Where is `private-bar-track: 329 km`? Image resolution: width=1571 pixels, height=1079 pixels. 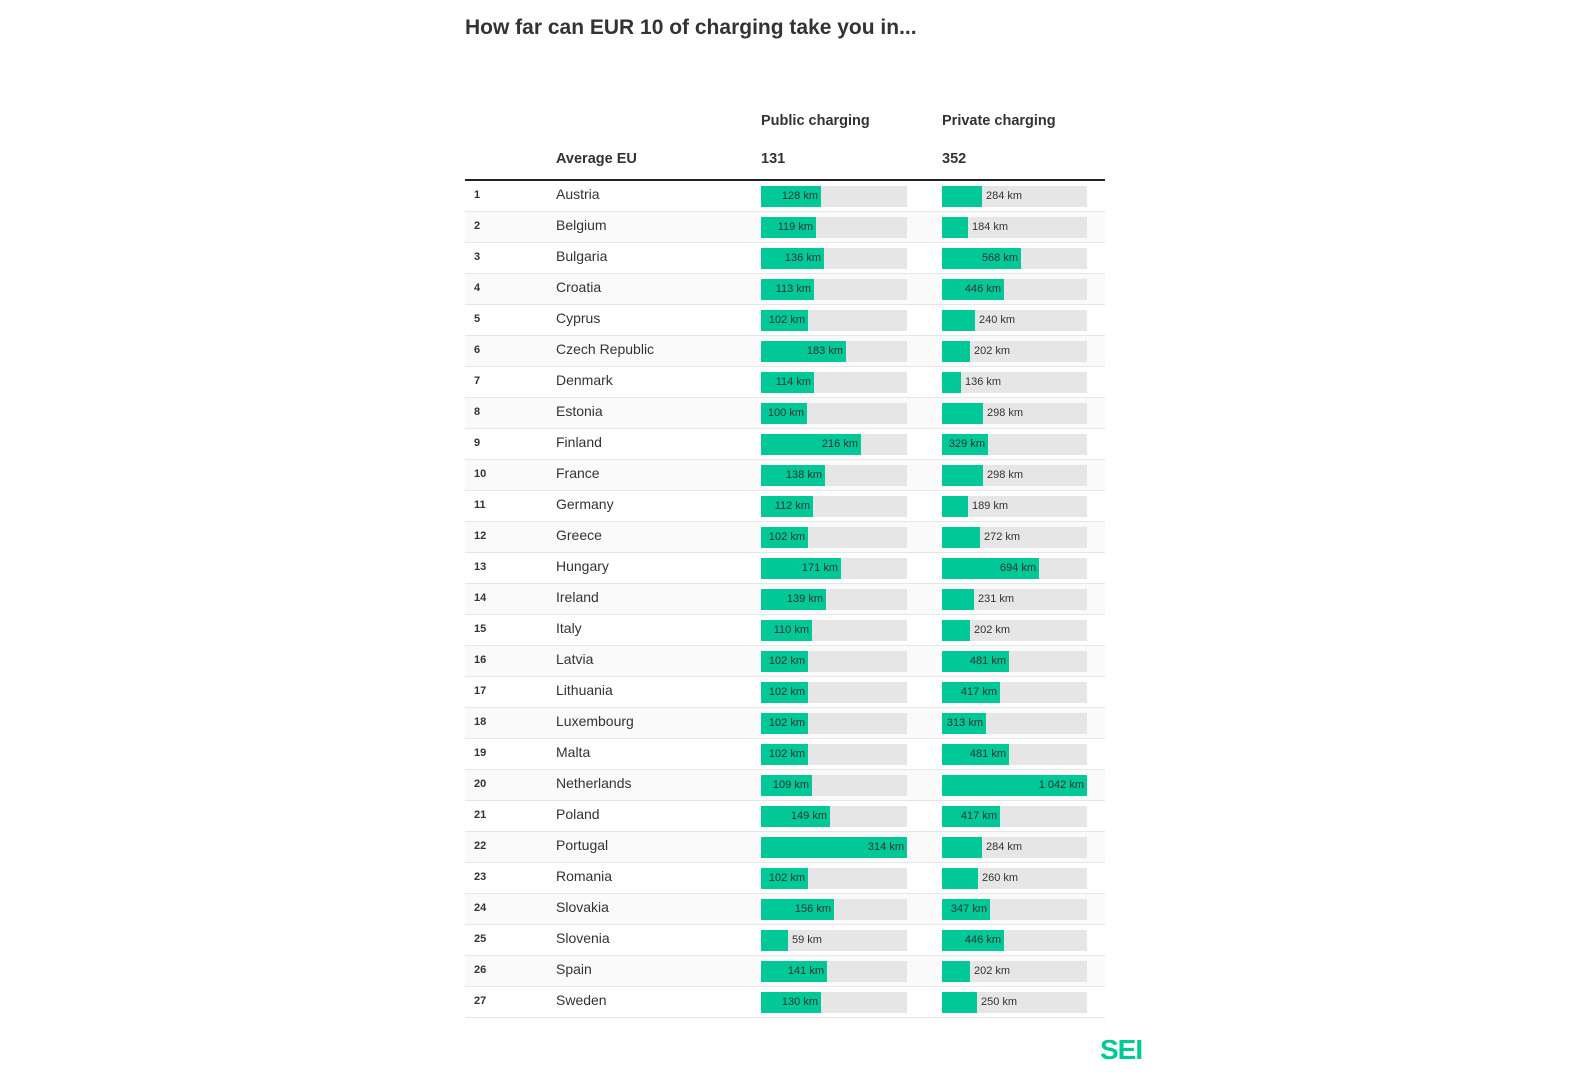 private-bar-track: 329 km is located at coordinates (1014, 444).